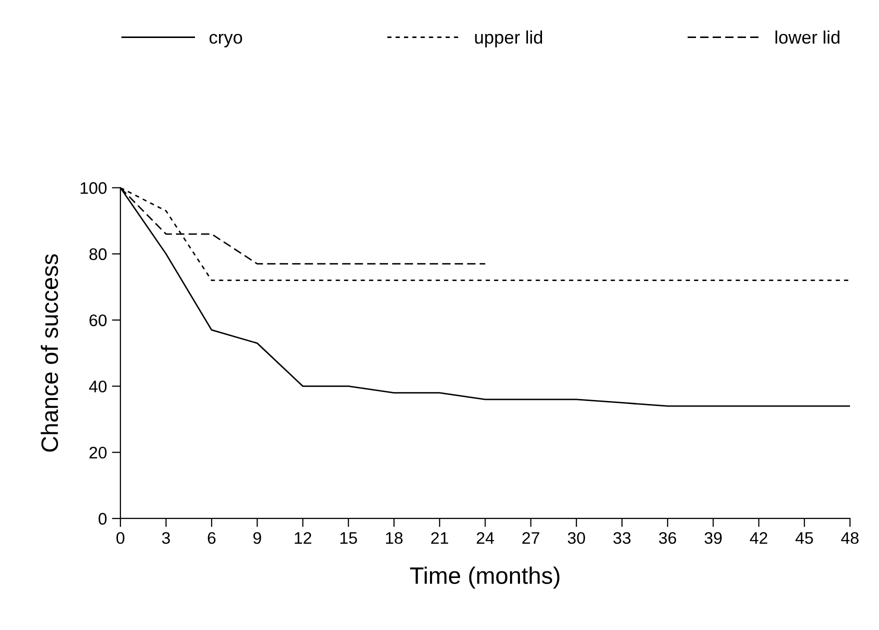  Describe the element at coordinates (622, 538) in the screenshot. I see `x-tick-label: 33` at that location.